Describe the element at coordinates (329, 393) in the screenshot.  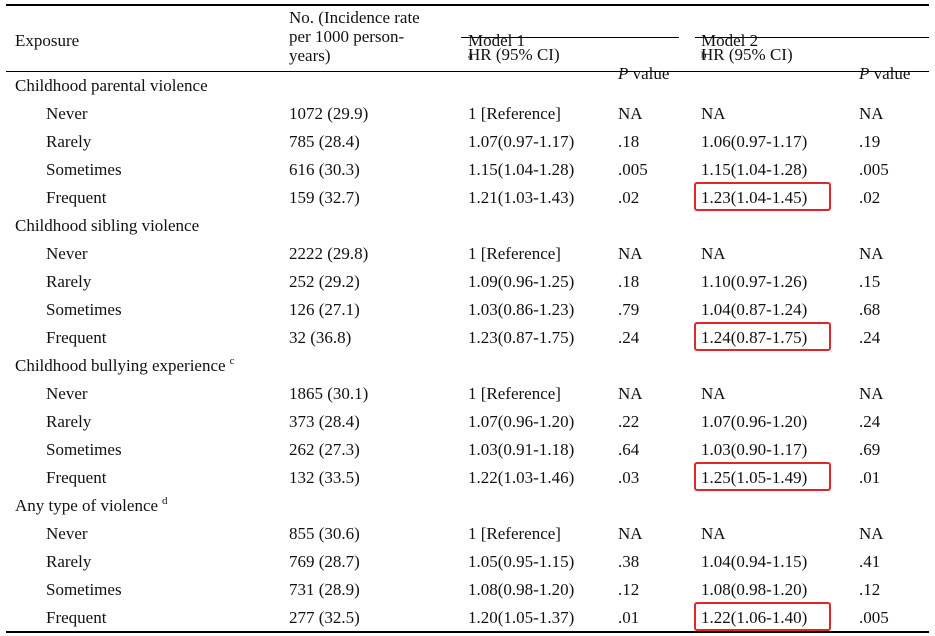
I see `incidence-value: 1865 (30.1)` at that location.